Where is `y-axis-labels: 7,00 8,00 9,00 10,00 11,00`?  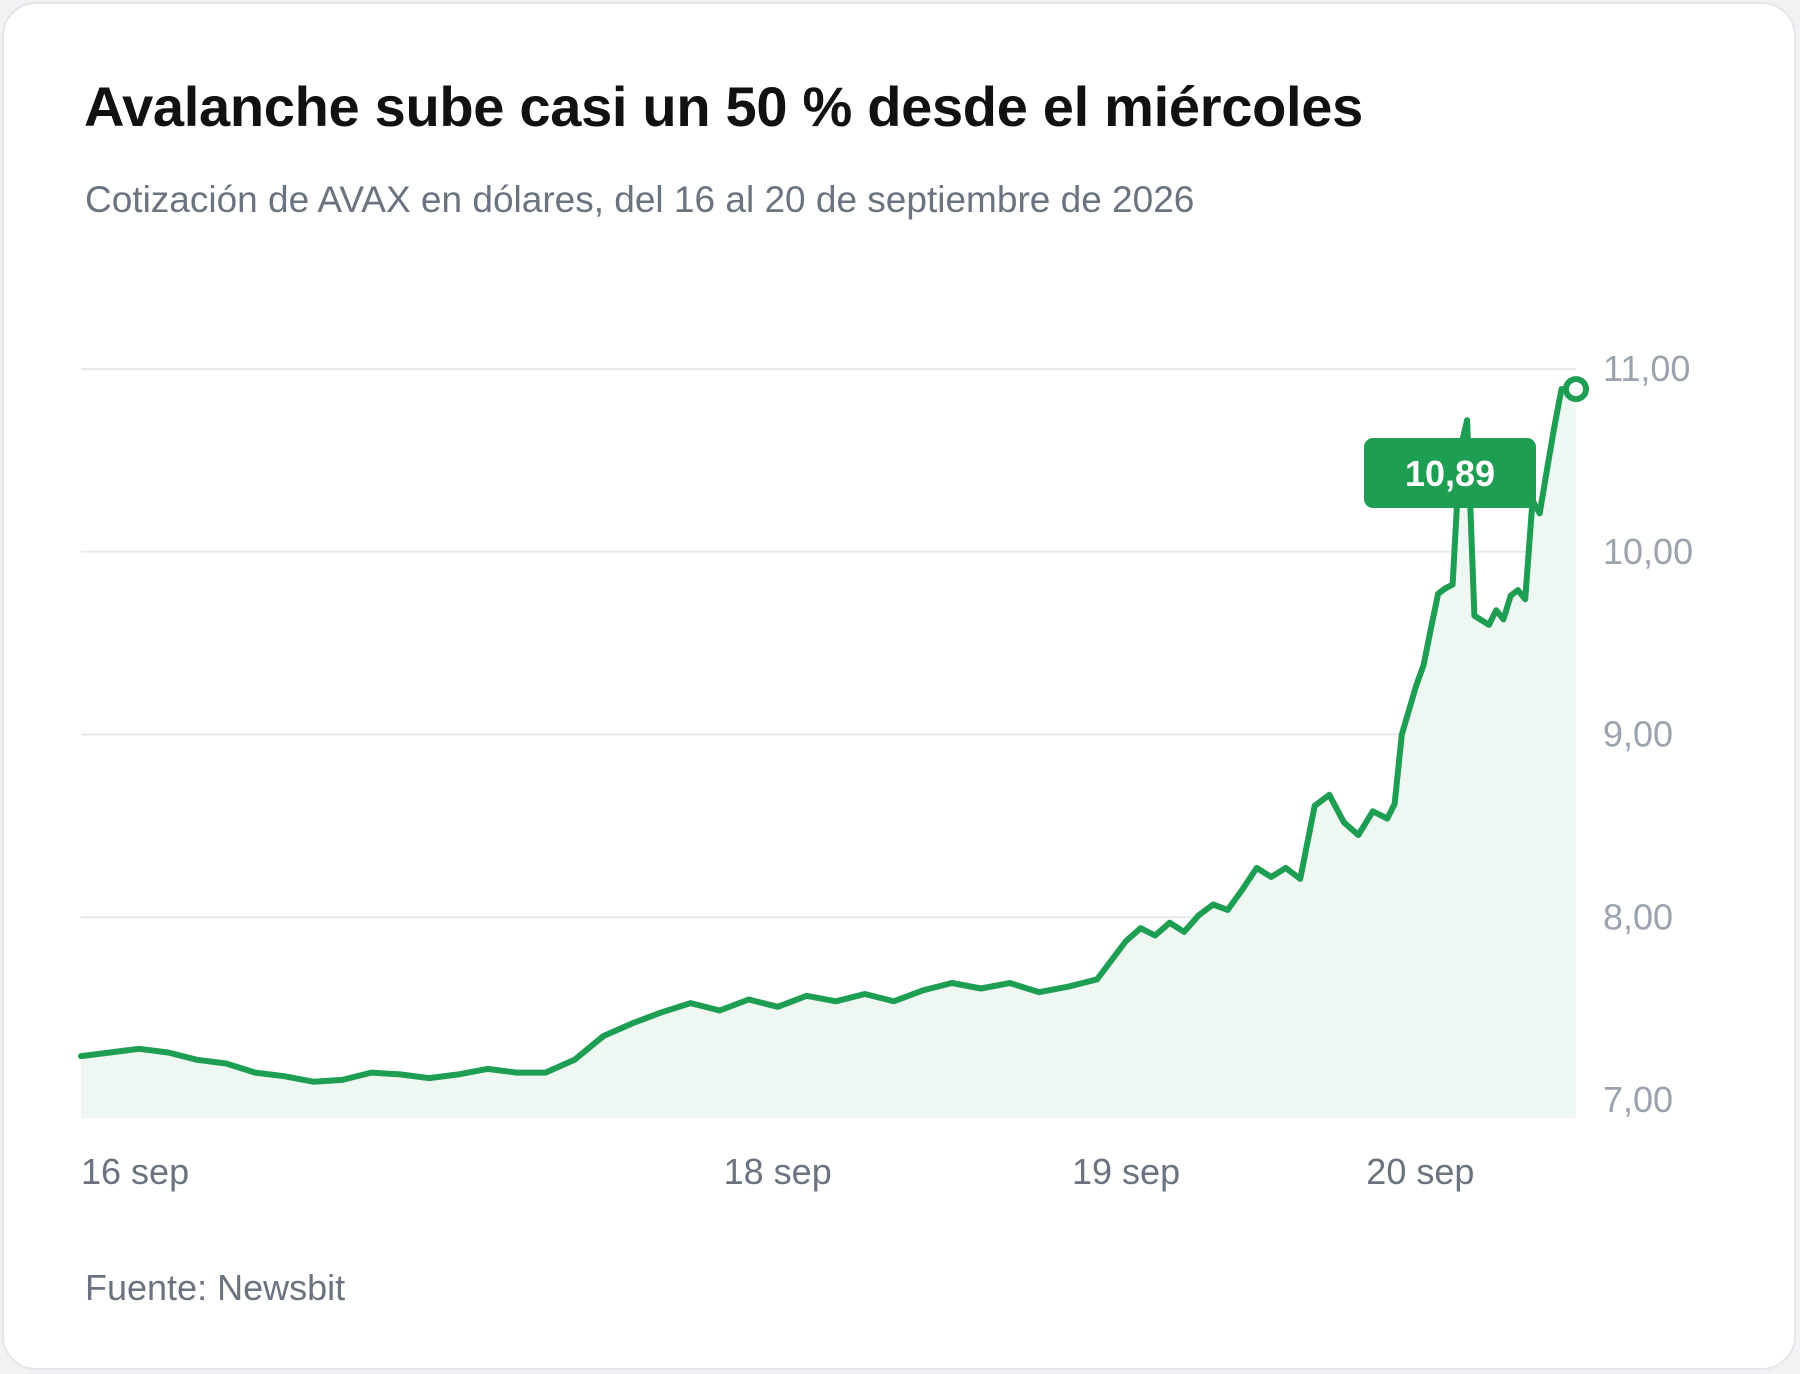
y-axis-labels: 7,00 8,00 9,00 10,00 11,00 is located at coordinates (1648, 734).